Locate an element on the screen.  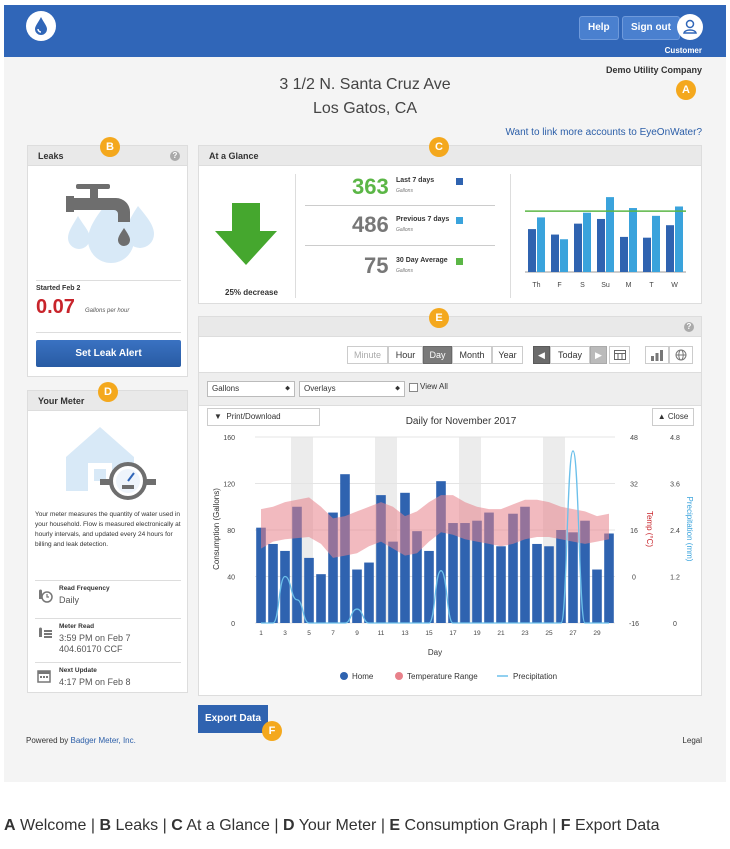
next-date-button: ▶ is located at coordinates (598, 355).